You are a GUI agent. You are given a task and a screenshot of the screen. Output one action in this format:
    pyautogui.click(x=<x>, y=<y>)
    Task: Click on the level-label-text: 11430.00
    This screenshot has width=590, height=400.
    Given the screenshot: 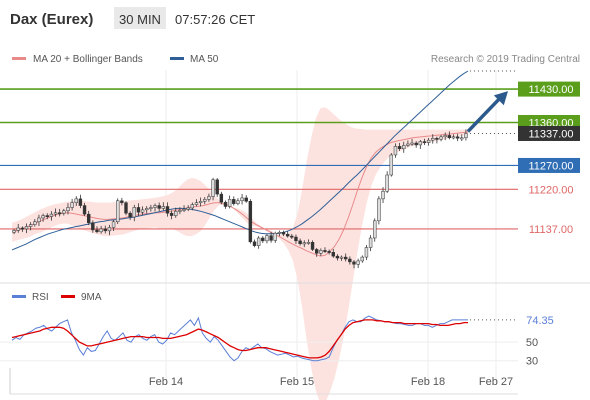 What is the action you would take?
    pyautogui.click(x=550, y=90)
    